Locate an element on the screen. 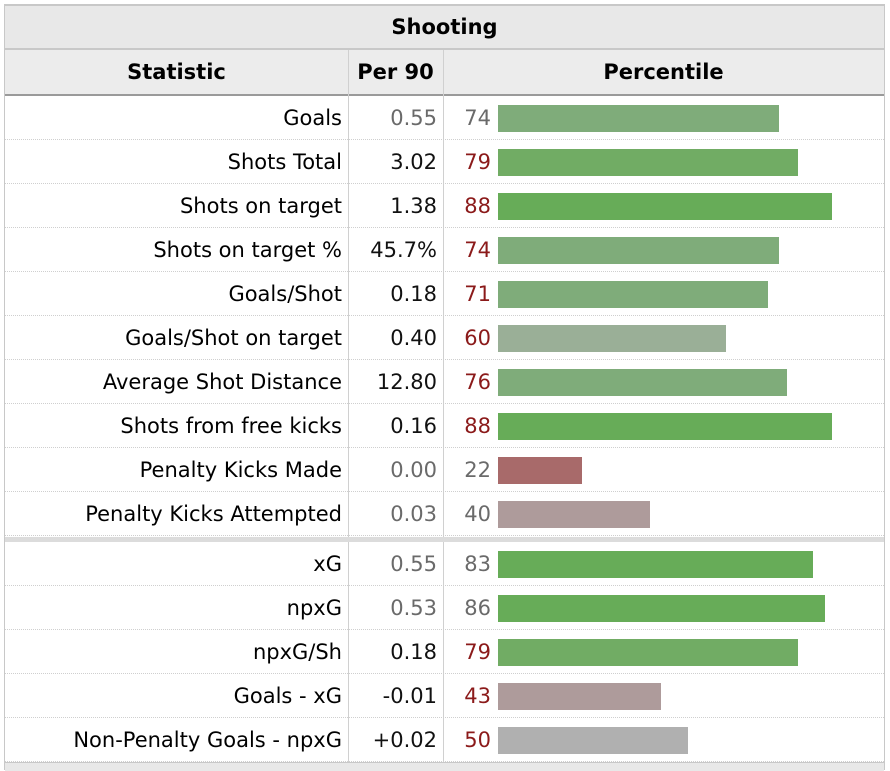 The image size is (890, 771). stat-label: Goals/Shot on target is located at coordinates (233, 338).